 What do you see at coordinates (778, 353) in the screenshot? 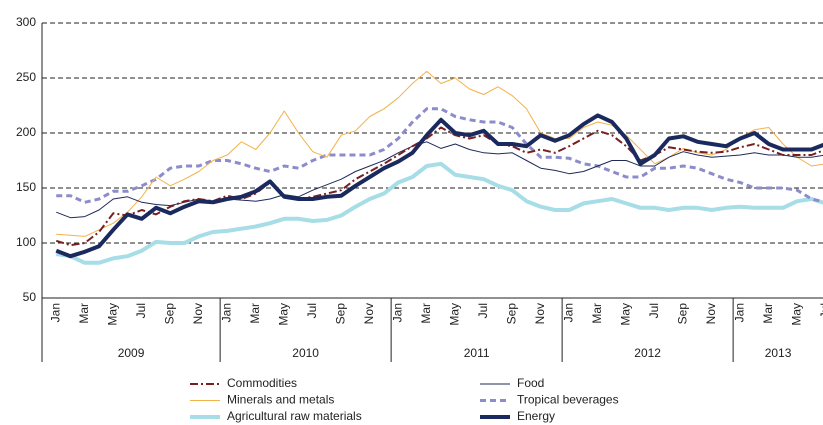
I see `year-label: 2013` at bounding box center [778, 353].